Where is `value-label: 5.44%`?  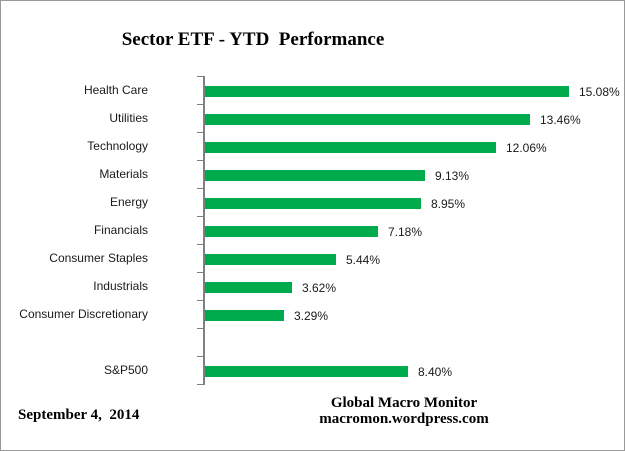
value-label: 5.44% is located at coordinates (363, 260).